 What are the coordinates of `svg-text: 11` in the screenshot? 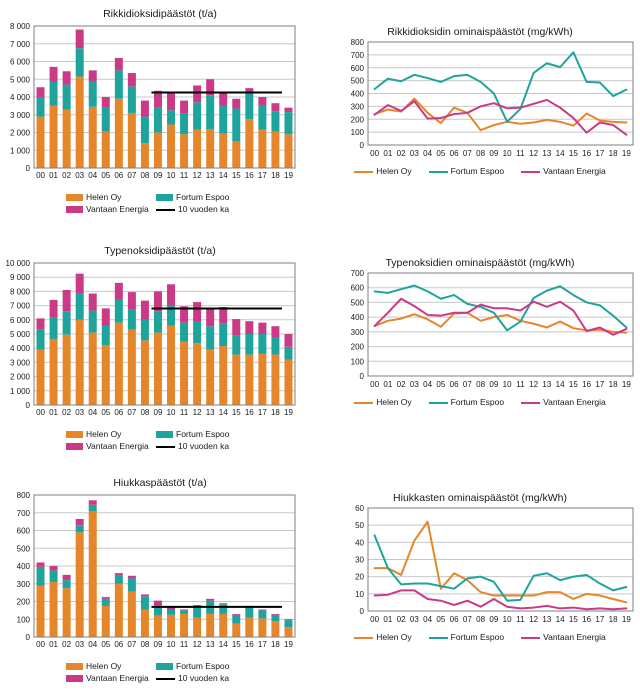 It's located at (520, 384).